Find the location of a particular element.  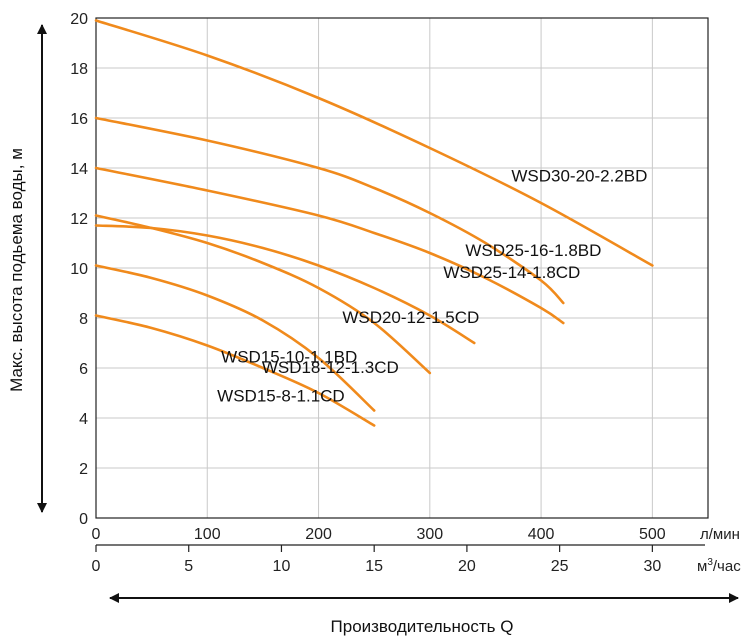

x-tick-label-m3h: 10 is located at coordinates (282, 566).